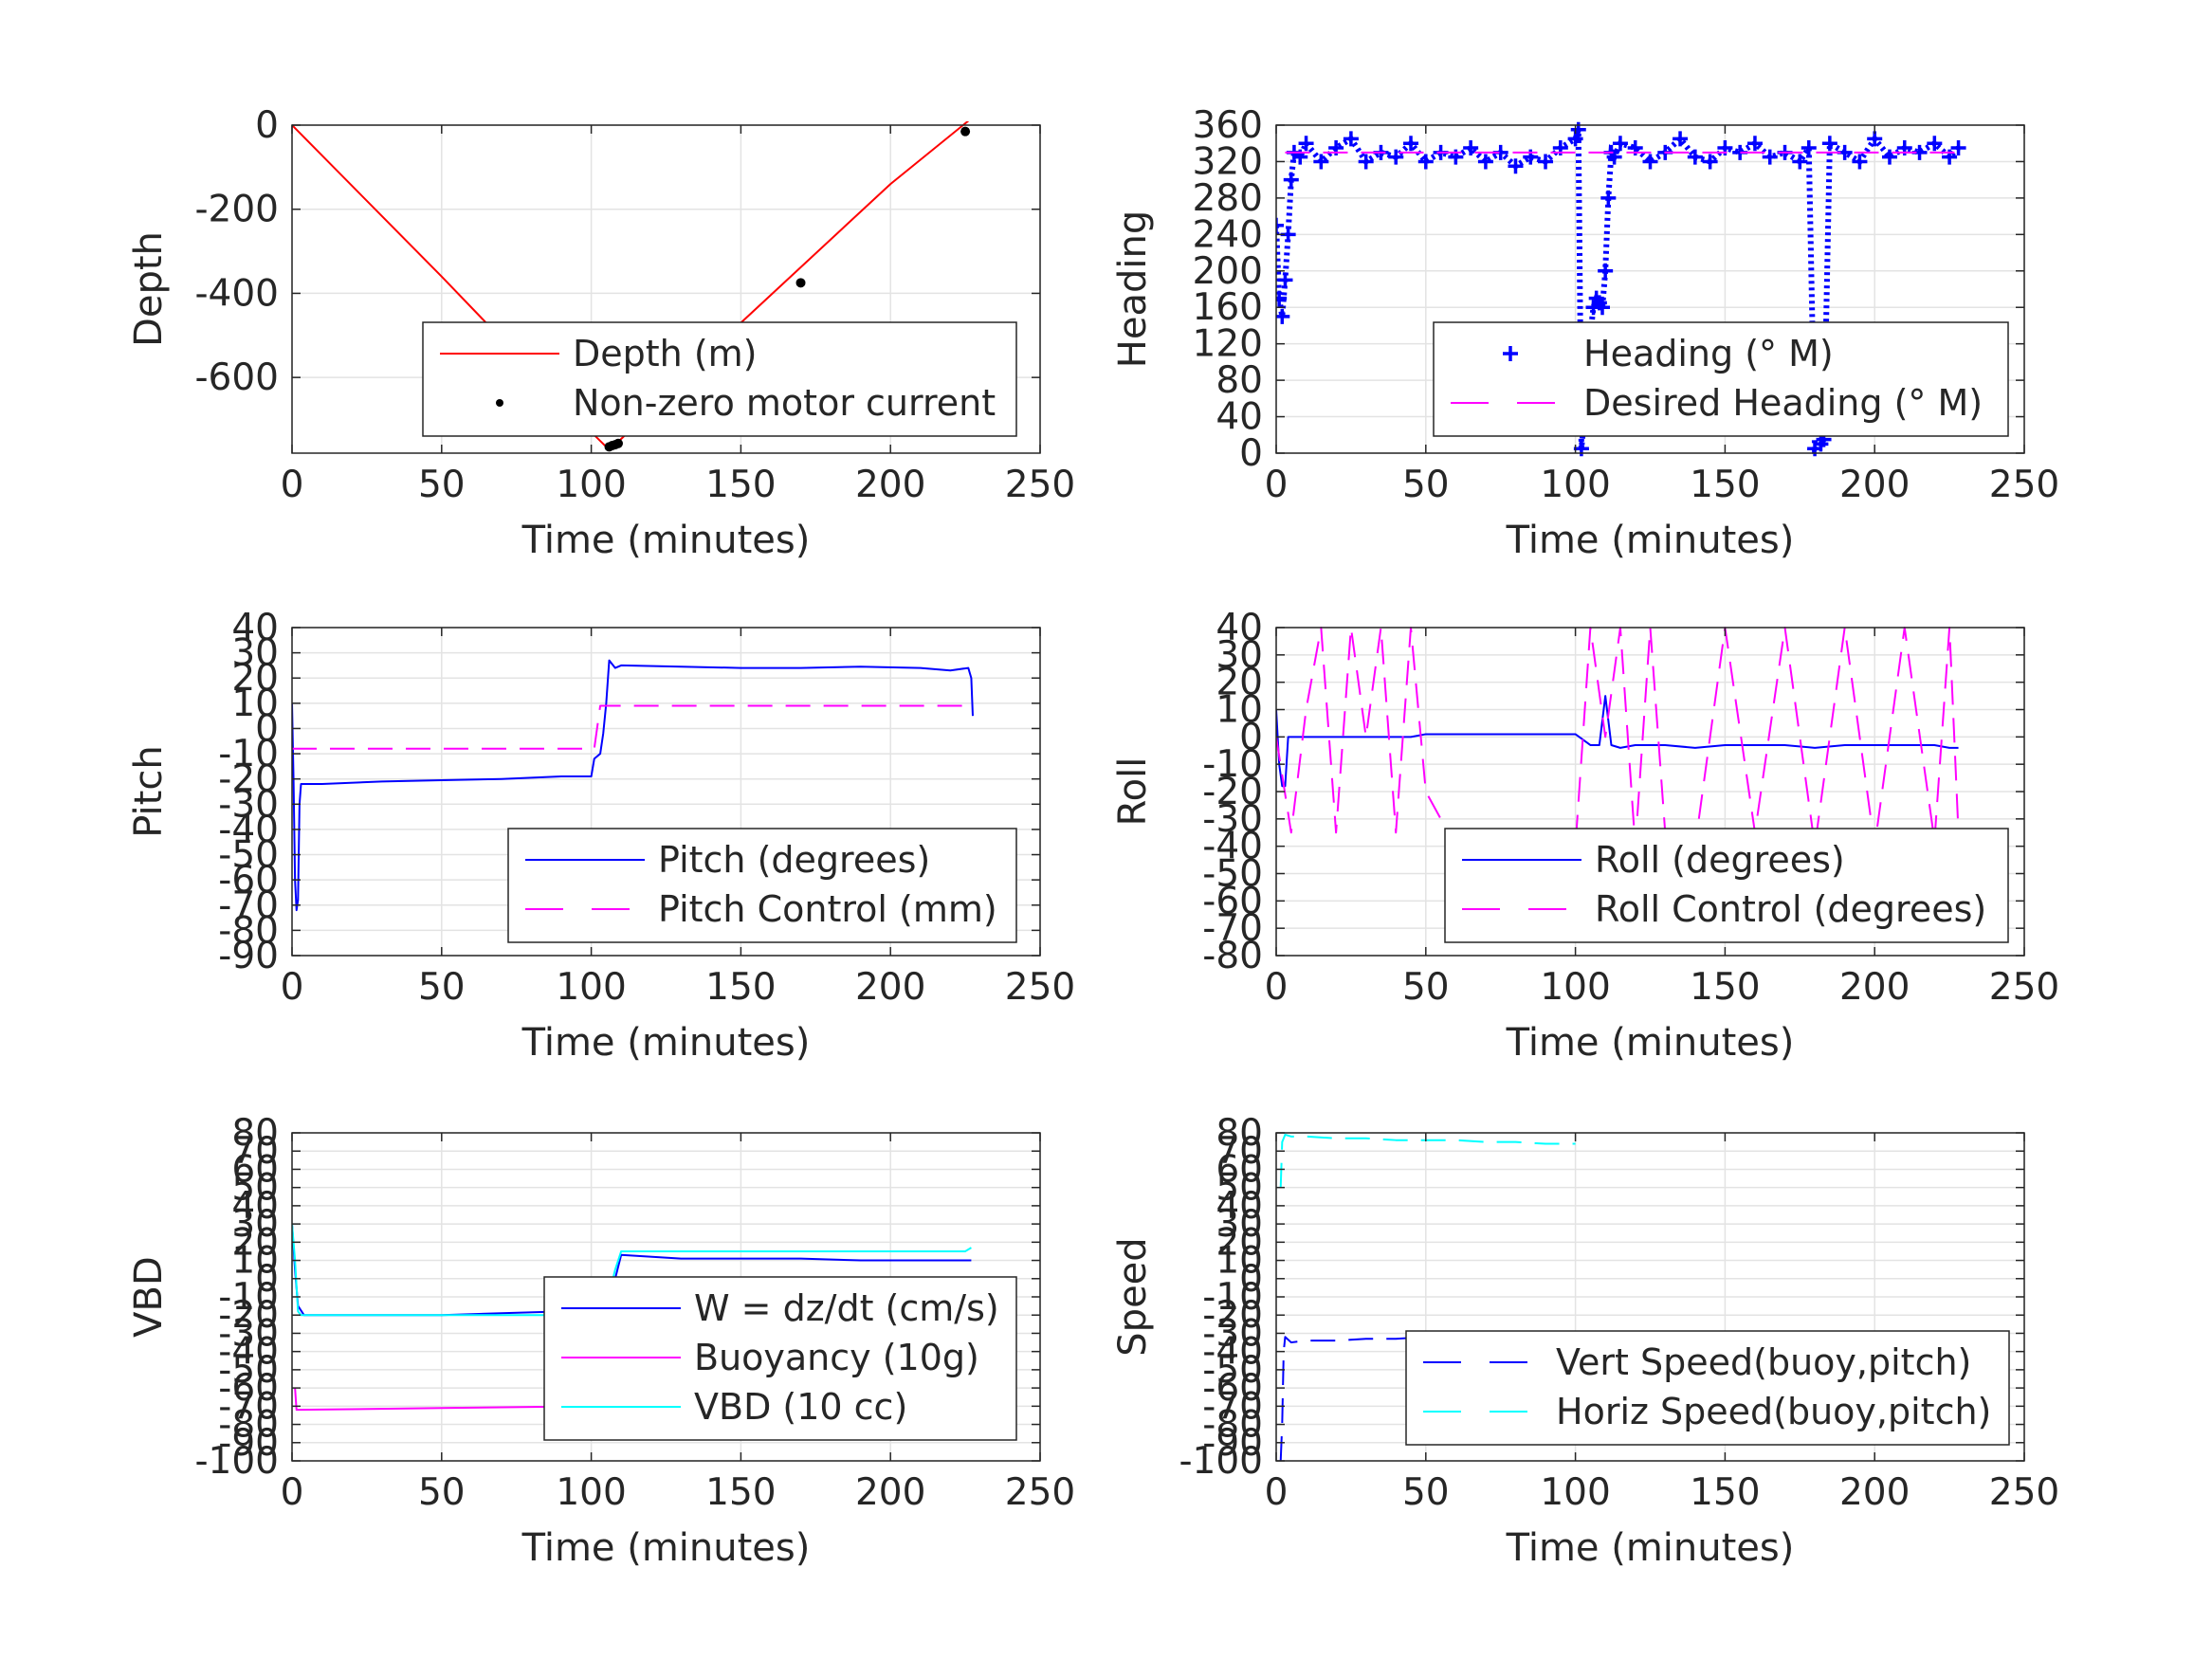  What do you see at coordinates (1239, 1151) in the screenshot?
I see `y-tick-label: 70` at bounding box center [1239, 1151].